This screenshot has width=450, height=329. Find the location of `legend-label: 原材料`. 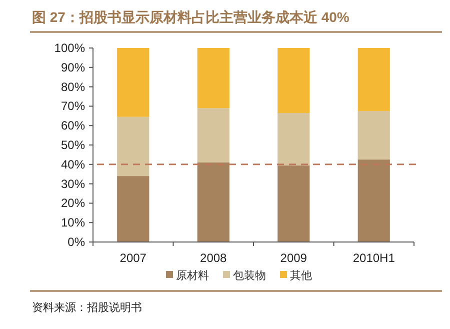

legend-label: 原材料 is located at coordinates (192, 275).